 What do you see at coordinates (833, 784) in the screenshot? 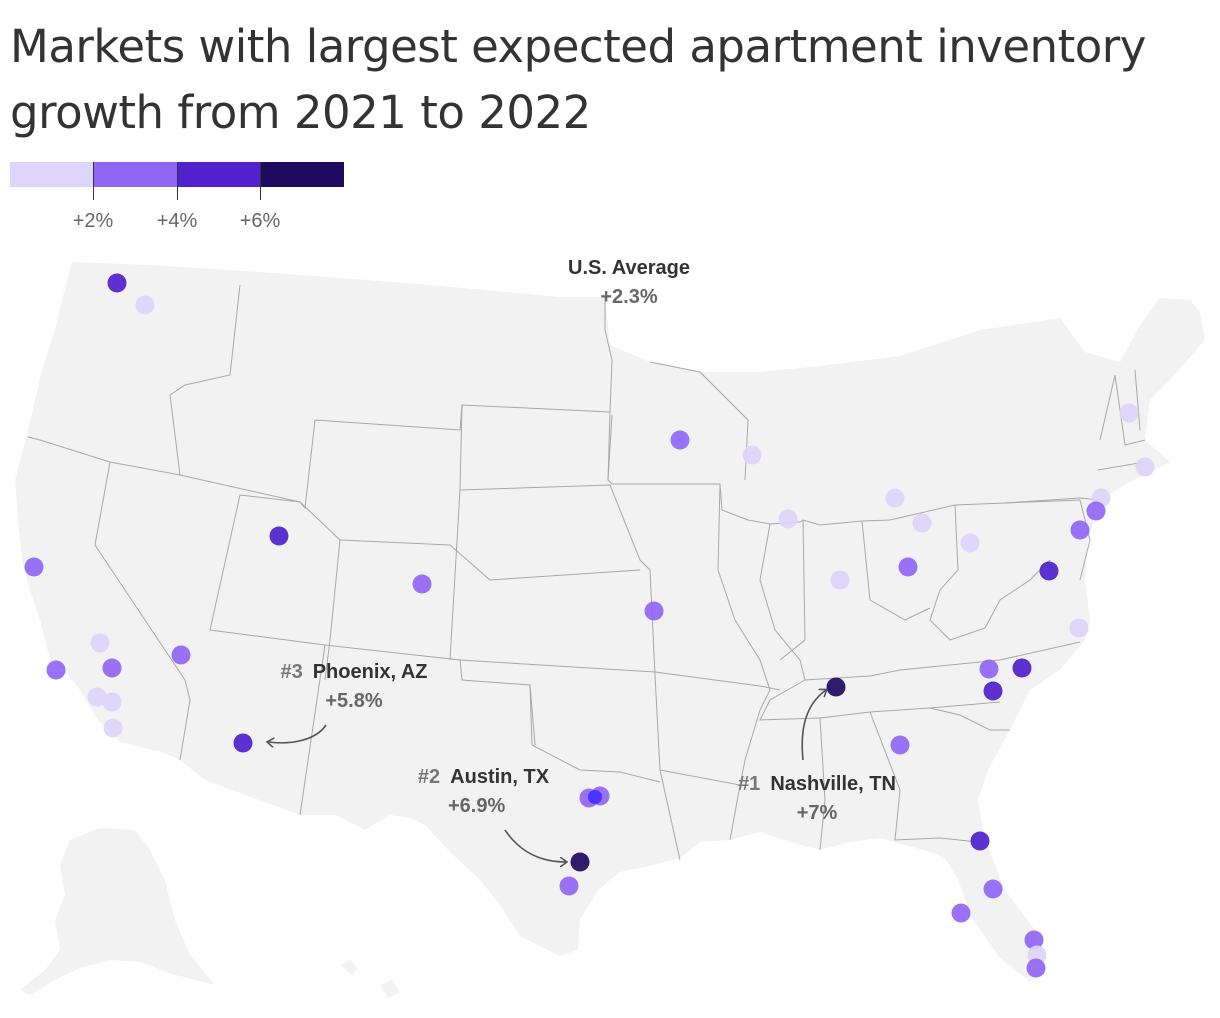
I see `annotation-market-name: Nashville, TN` at bounding box center [833, 784].